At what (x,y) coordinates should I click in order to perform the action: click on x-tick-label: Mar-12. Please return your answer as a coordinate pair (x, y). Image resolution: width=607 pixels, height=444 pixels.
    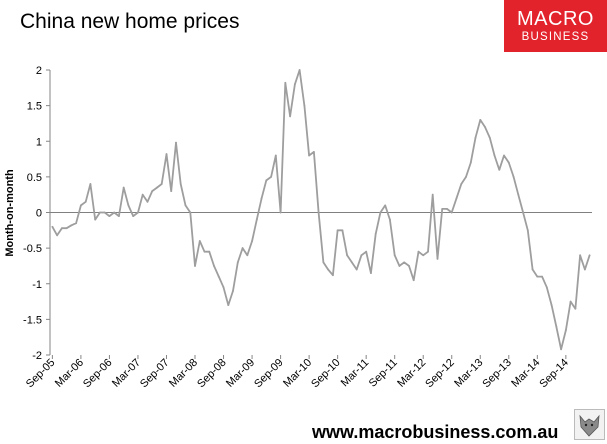
    Looking at the image, I should click on (411, 373).